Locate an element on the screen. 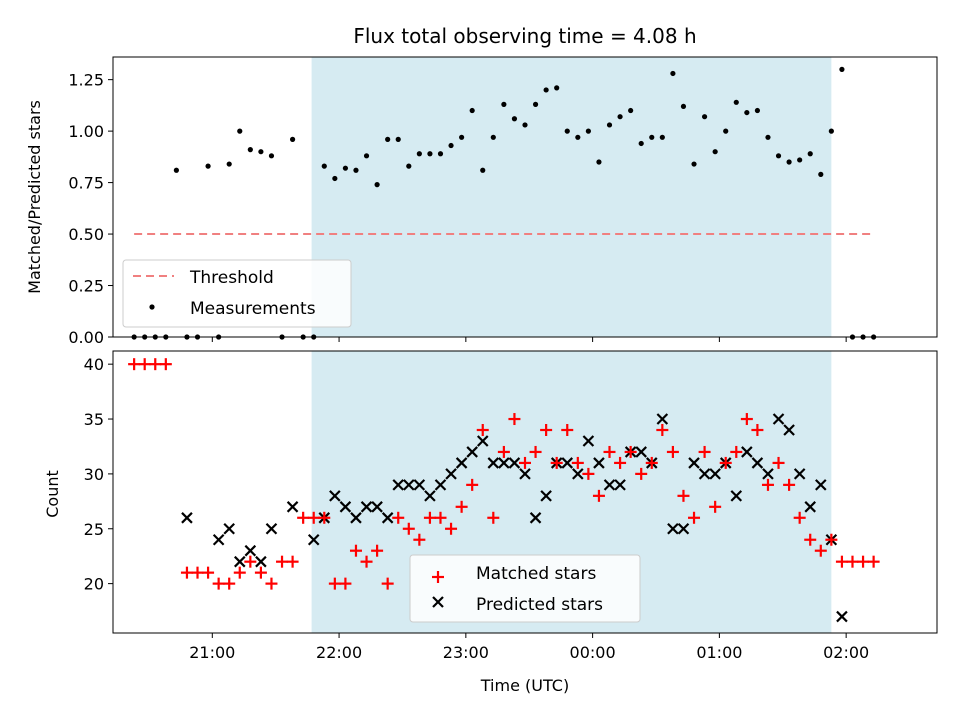  top-y-tick-label: 0.25 is located at coordinates (86, 286).